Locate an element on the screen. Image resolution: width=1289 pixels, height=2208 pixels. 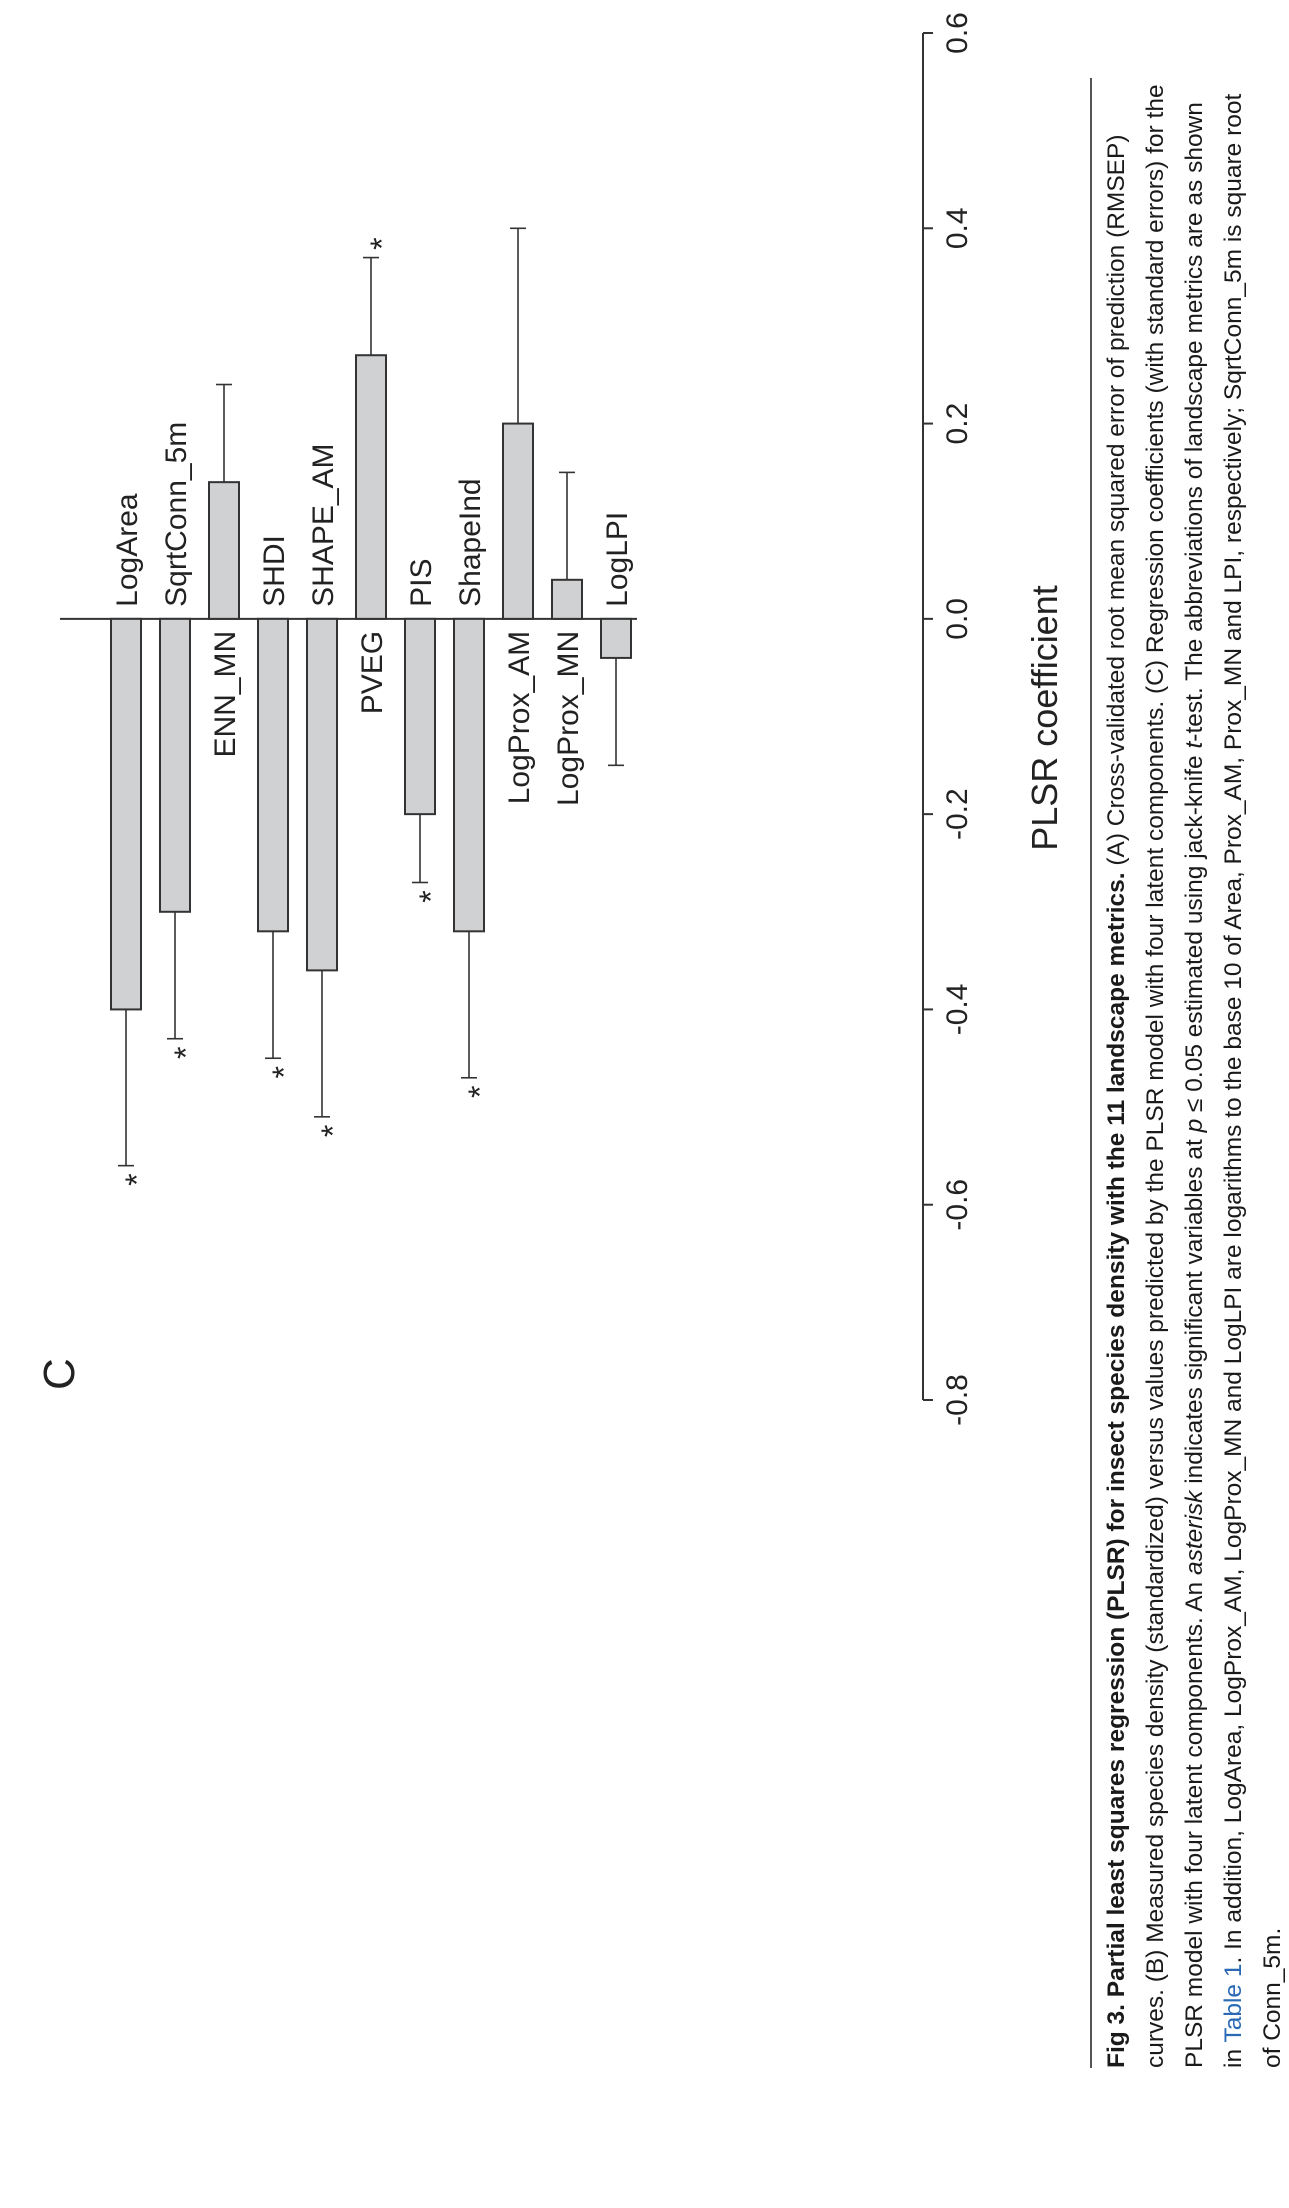
bar-label: SHDI is located at coordinates (274, 571).